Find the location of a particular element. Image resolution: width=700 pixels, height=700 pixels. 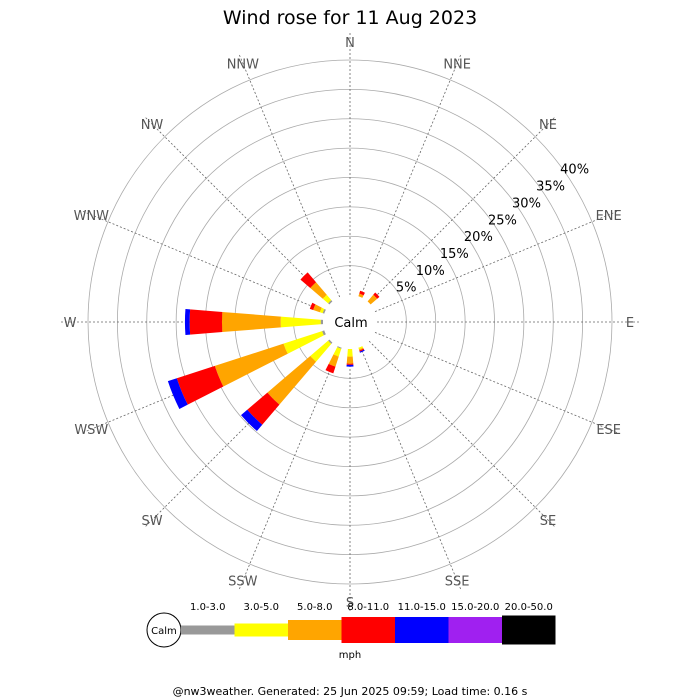

compass-label: SSW is located at coordinates (243, 582).